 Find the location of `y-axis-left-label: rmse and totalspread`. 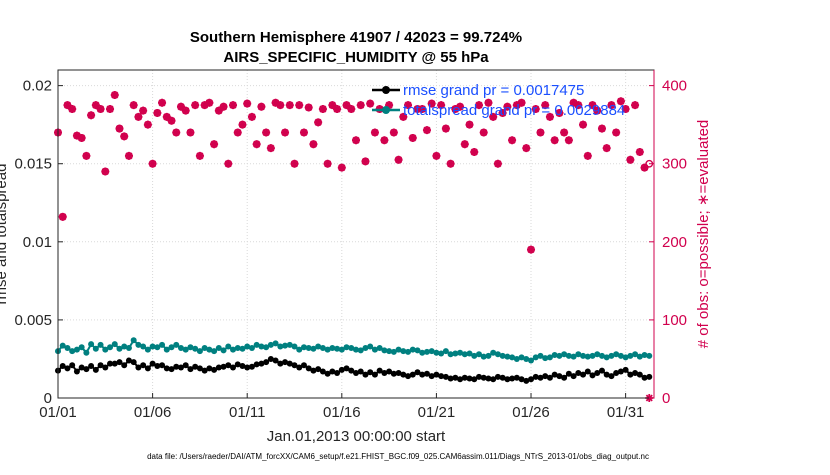

y-axis-left-label: rmse and totalspread is located at coordinates (5, 234).